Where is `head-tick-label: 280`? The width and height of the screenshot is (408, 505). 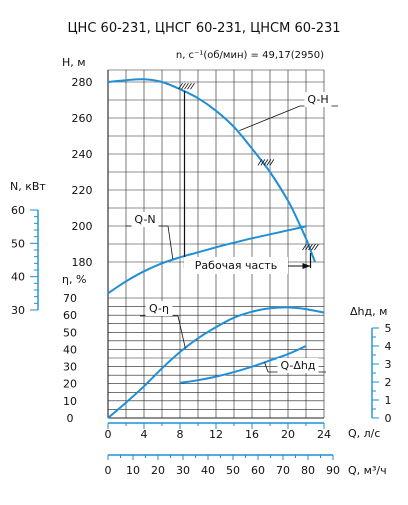
head-tick-label: 280 is located at coordinates (82, 82).